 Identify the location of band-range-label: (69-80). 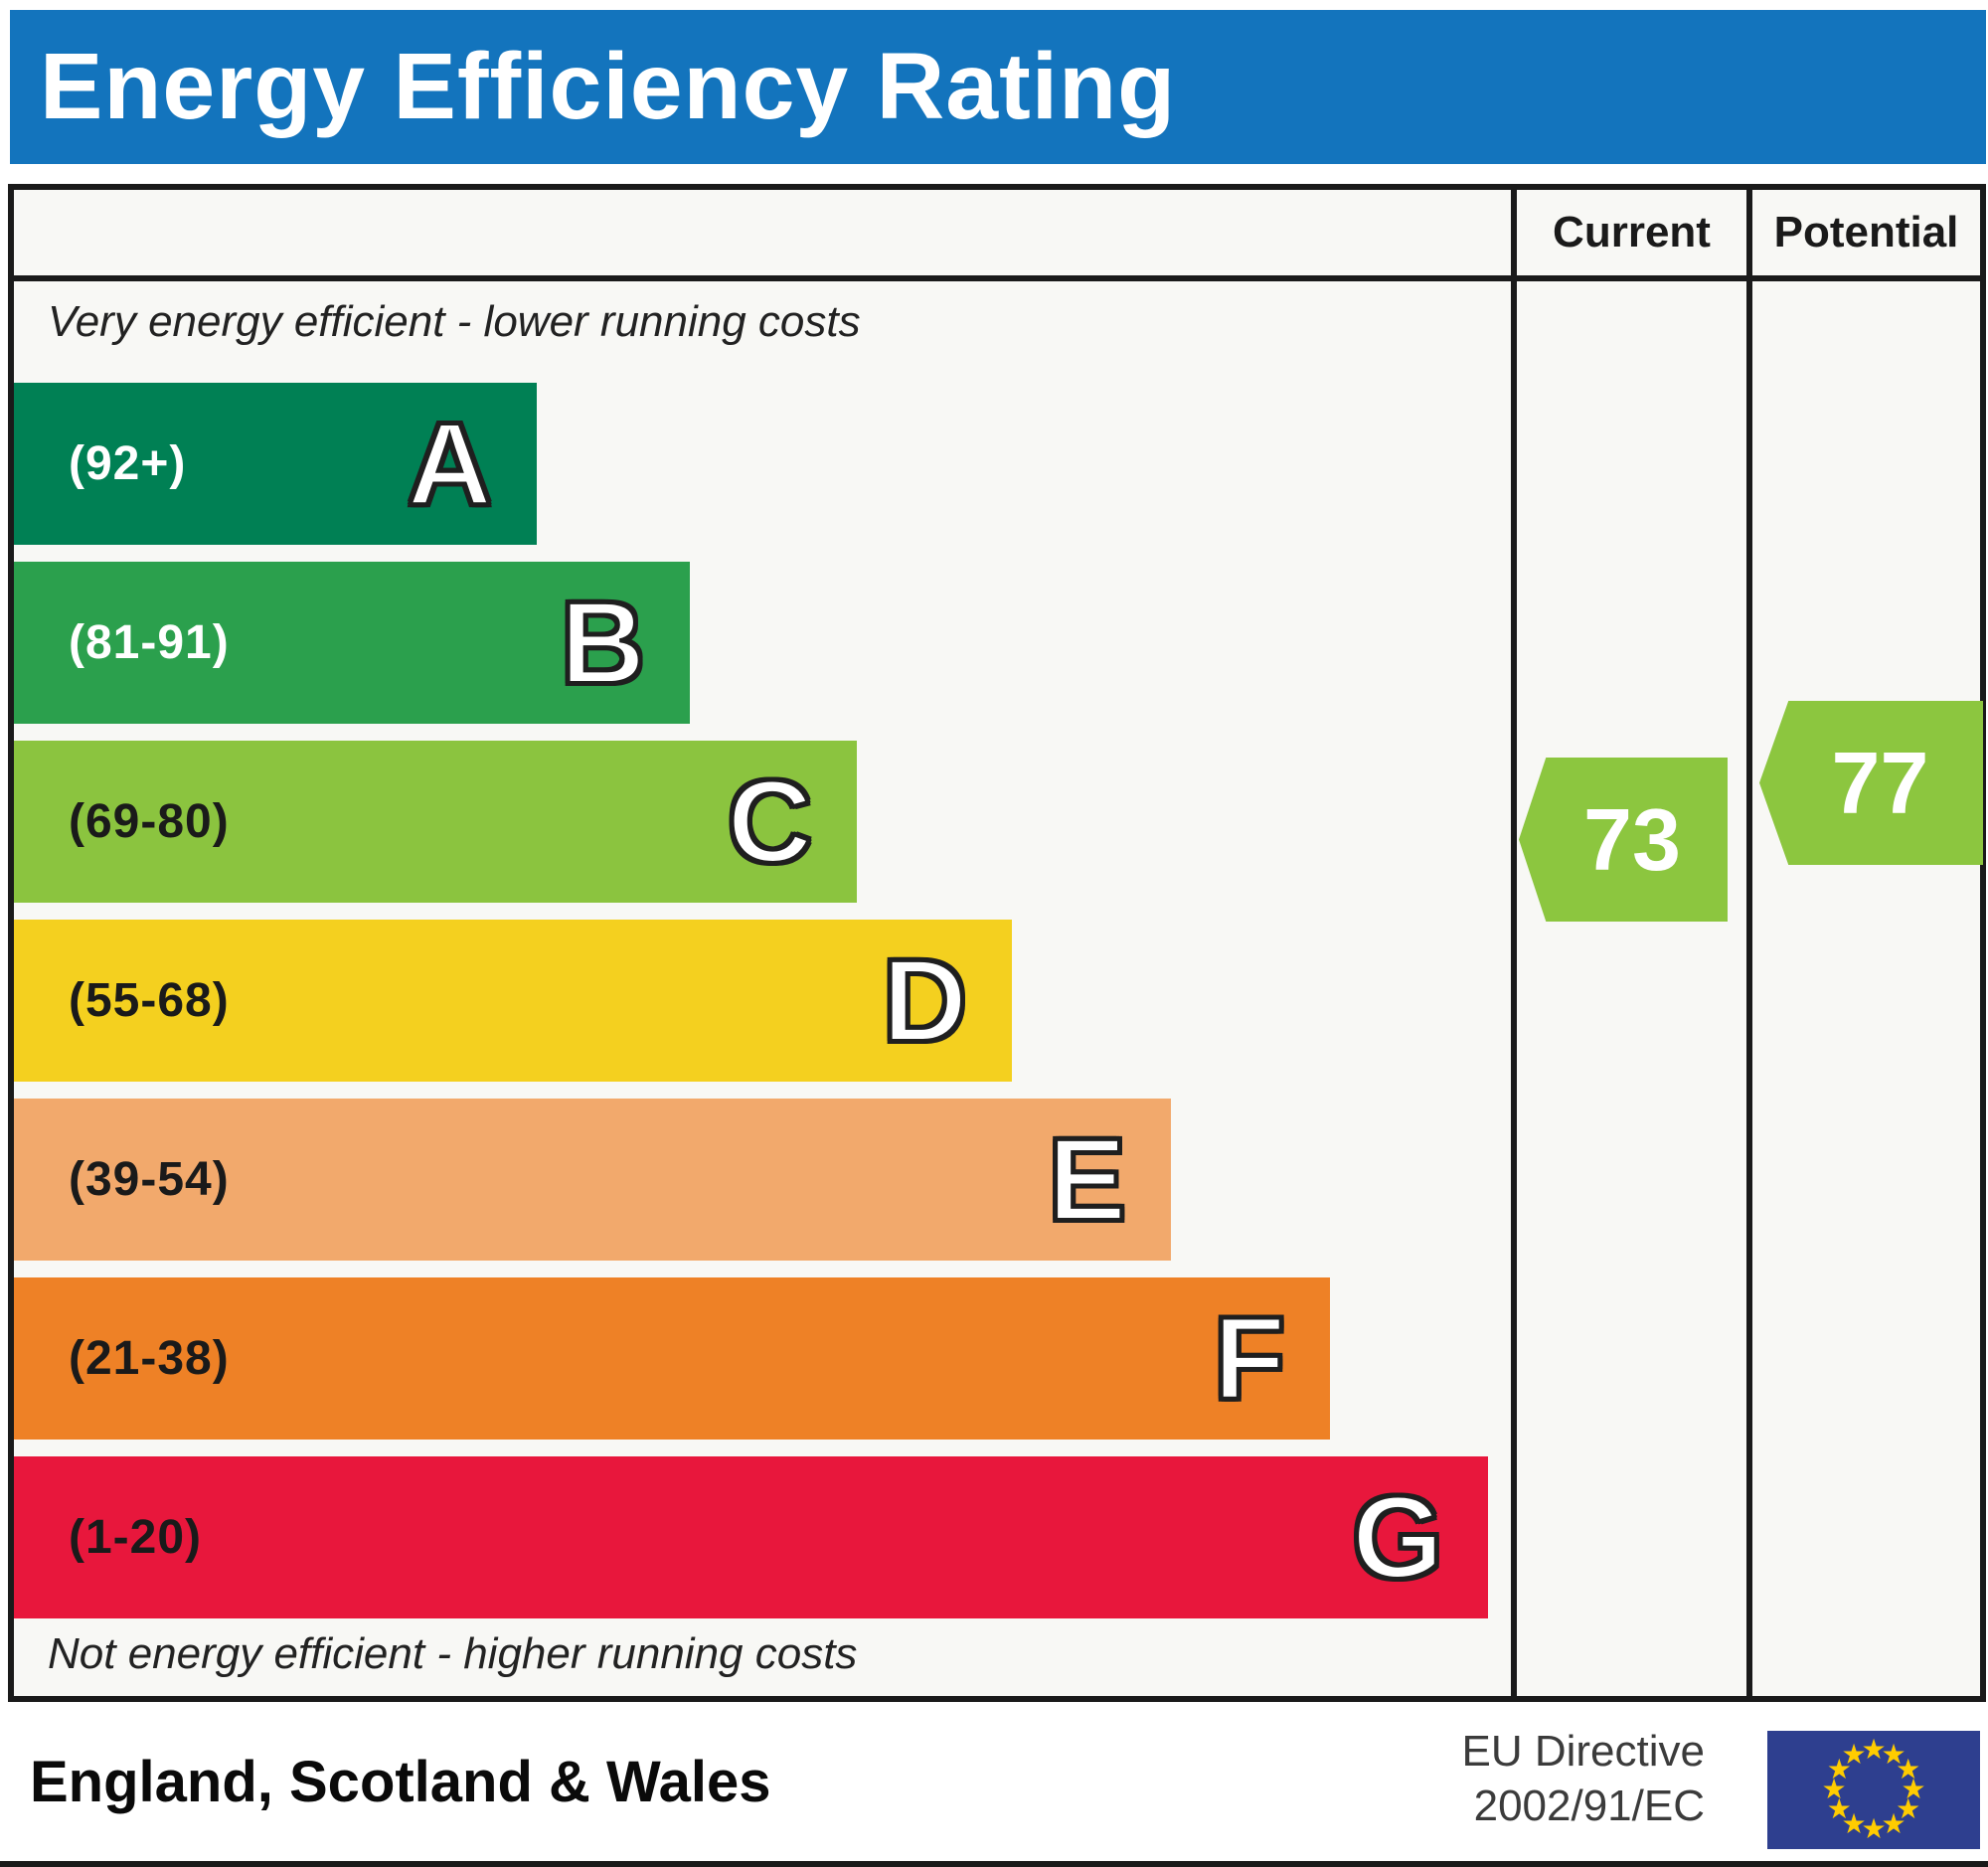
(149, 821).